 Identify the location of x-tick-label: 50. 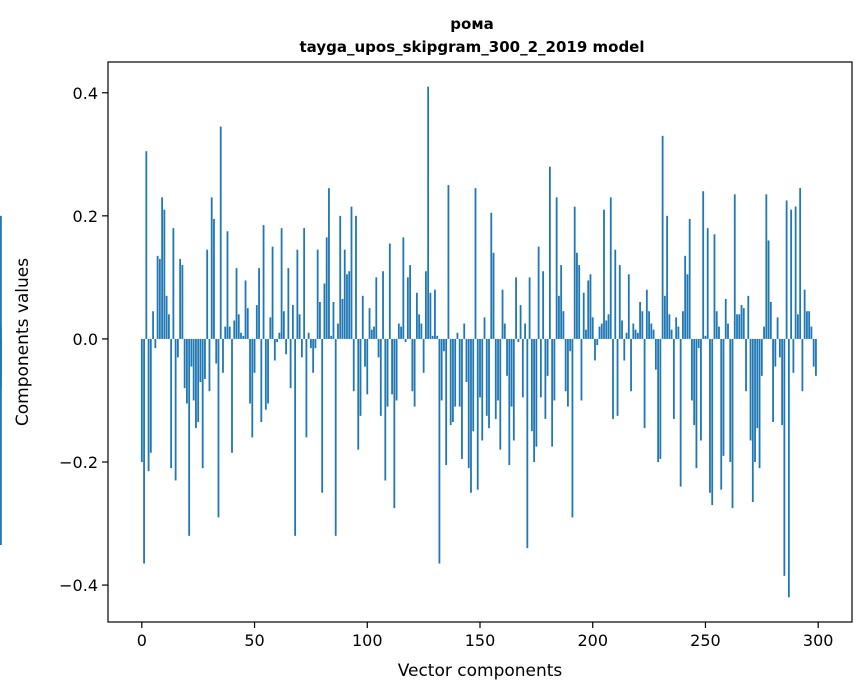
(254, 640).